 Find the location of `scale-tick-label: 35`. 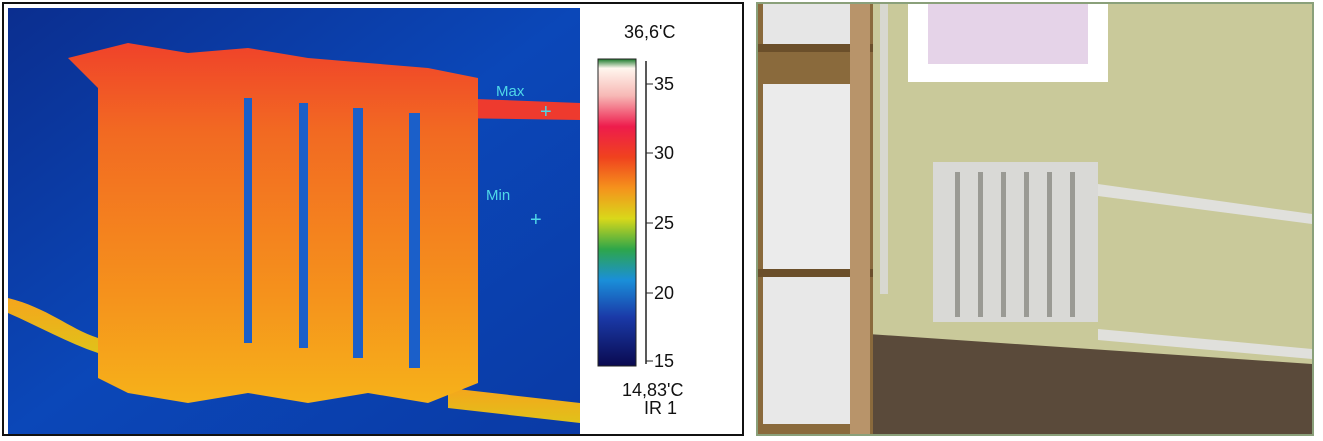

scale-tick-label: 35 is located at coordinates (664, 84).